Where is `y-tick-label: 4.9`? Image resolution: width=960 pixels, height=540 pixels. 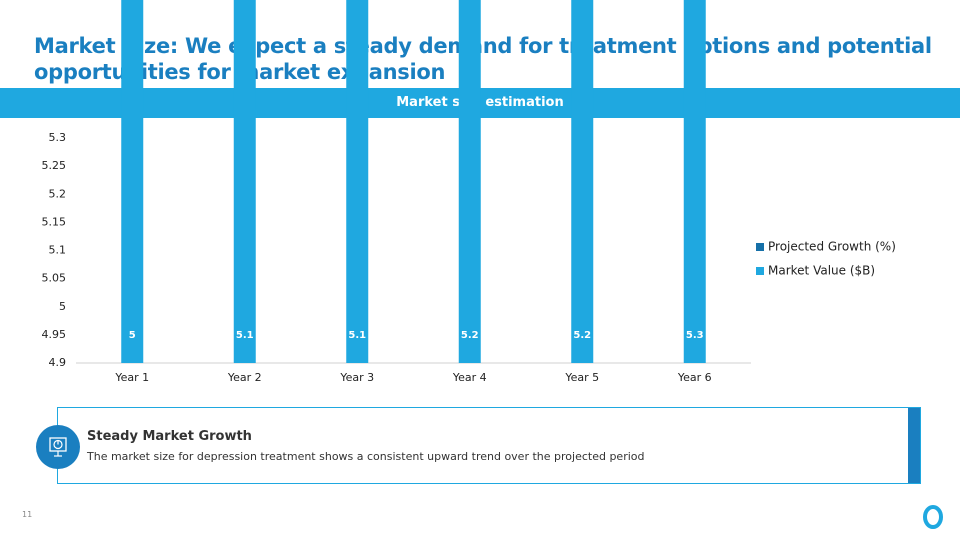 y-tick-label: 4.9 is located at coordinates (58, 362).